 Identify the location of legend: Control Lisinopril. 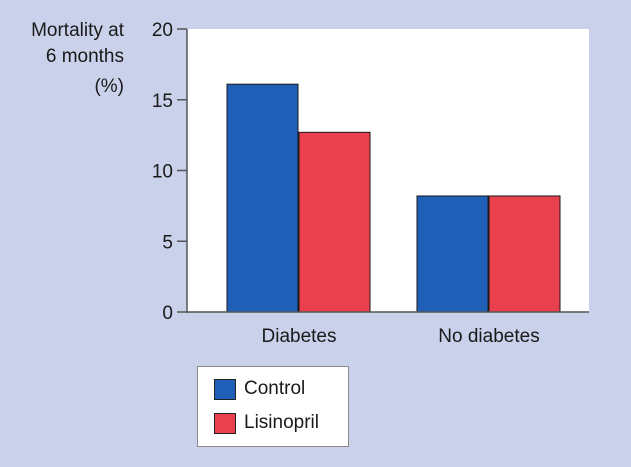
(273, 406).